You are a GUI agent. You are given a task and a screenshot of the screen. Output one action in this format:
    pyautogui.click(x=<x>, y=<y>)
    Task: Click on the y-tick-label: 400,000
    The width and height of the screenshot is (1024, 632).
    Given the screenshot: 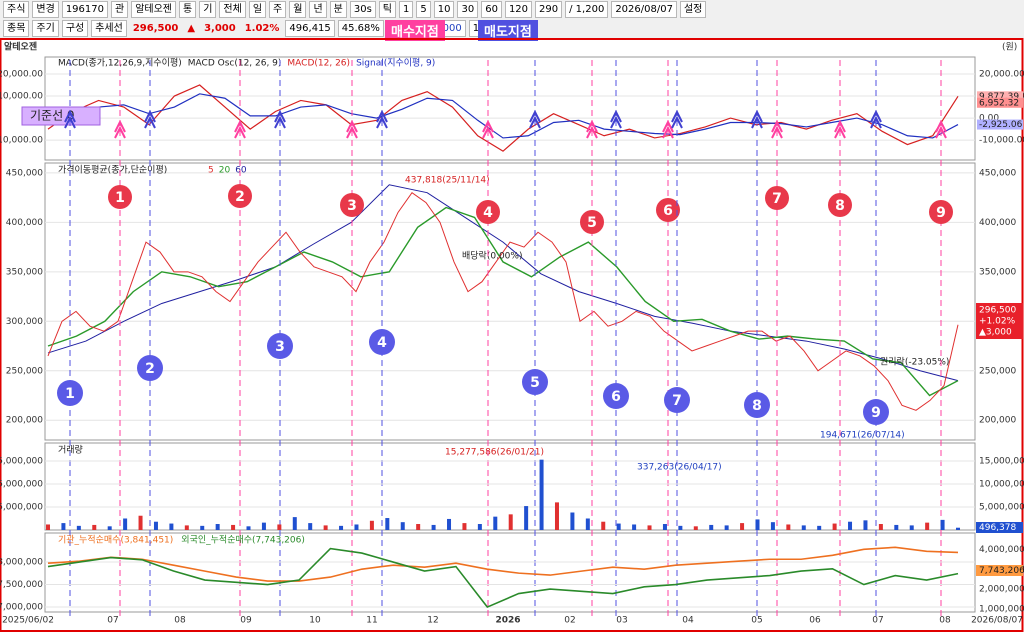 What is the action you would take?
    pyautogui.click(x=997, y=223)
    